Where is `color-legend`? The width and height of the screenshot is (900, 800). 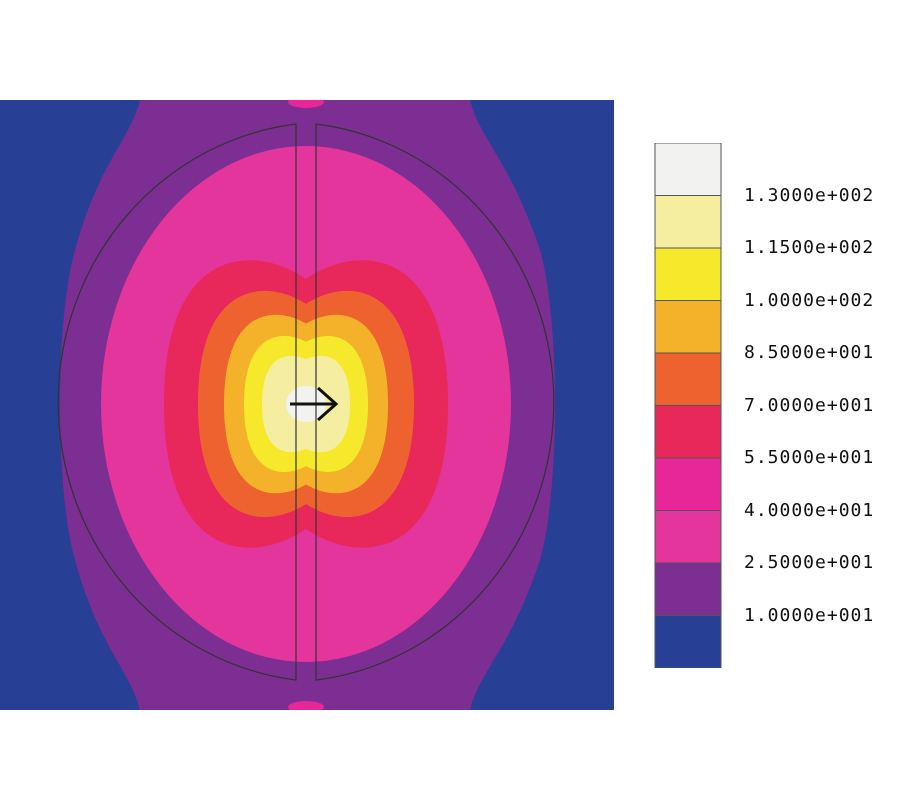
color-legend is located at coordinates (688, 405).